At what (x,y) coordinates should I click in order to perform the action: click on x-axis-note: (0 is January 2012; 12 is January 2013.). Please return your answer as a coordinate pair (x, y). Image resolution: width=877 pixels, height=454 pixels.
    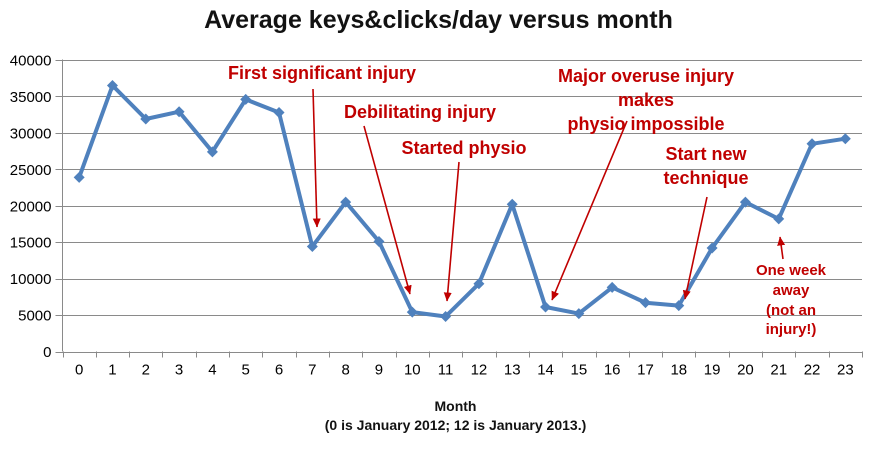
    Looking at the image, I should click on (455, 425).